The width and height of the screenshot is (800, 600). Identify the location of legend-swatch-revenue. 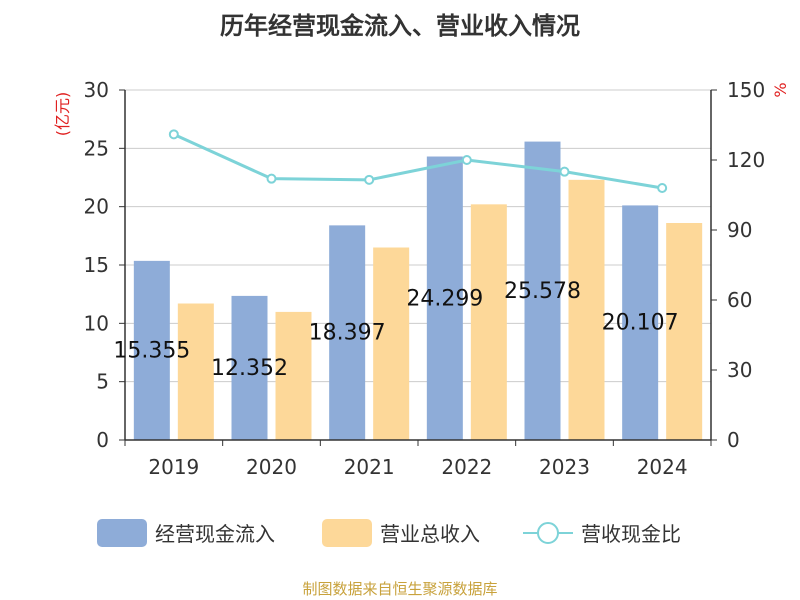
(347, 532).